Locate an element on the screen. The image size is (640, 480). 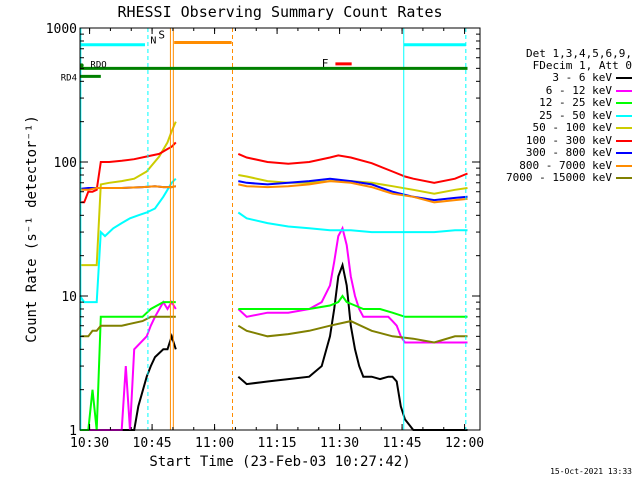
attenuator-label-rd4: RD4 is located at coordinates (69, 78).